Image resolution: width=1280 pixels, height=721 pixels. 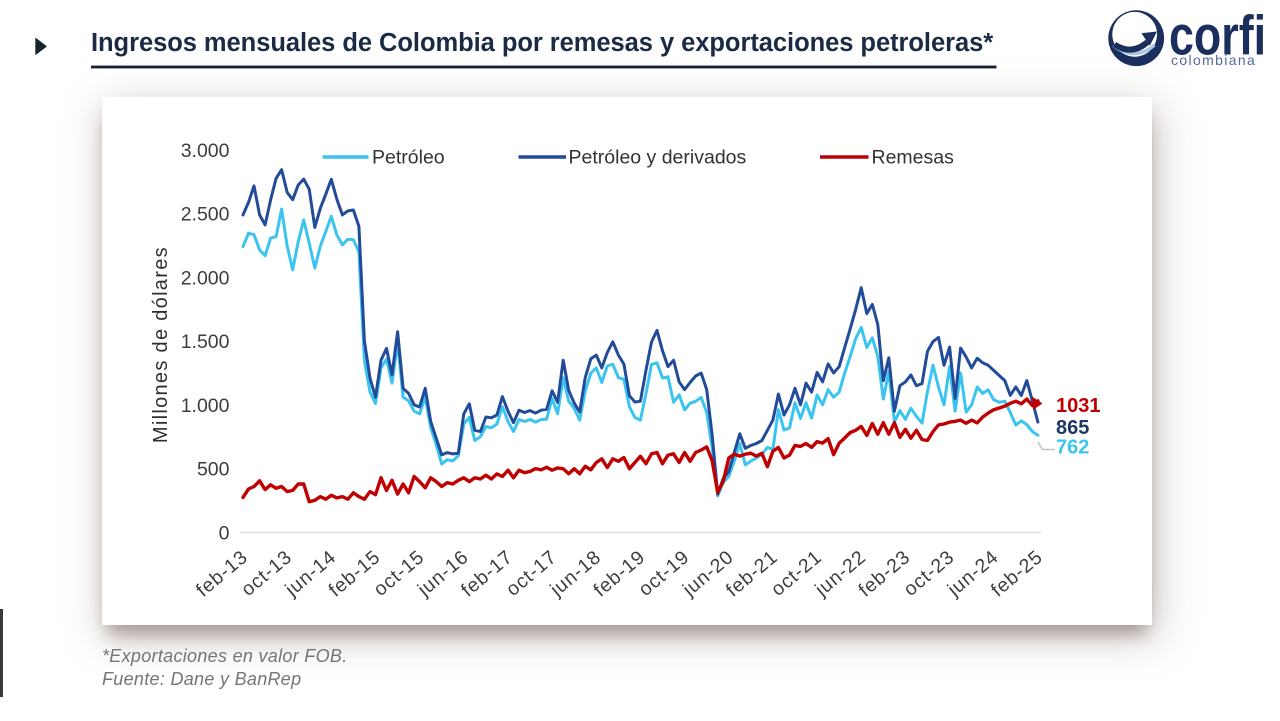 What do you see at coordinates (225, 656) in the screenshot?
I see `svg-text: *Exportaciones en valor FOB.` at bounding box center [225, 656].